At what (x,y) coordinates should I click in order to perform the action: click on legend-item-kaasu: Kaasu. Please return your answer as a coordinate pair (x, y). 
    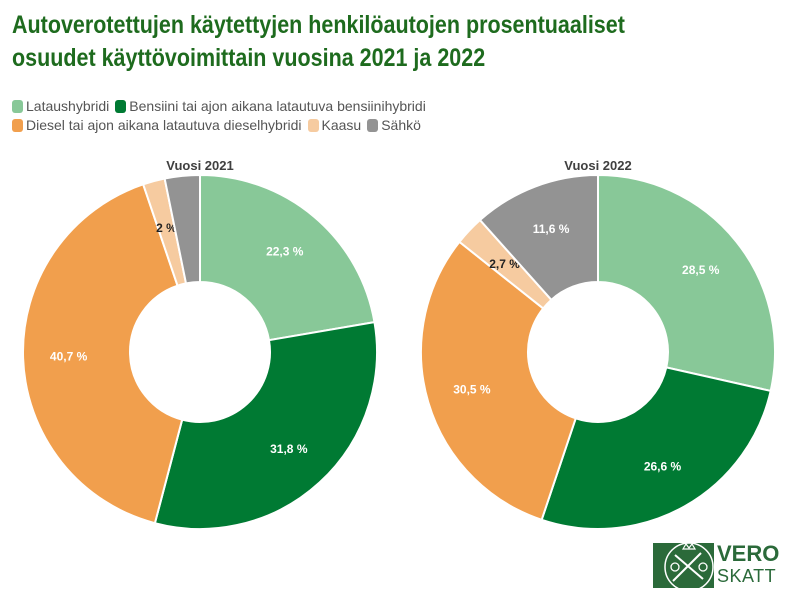
    Looking at the image, I should click on (334, 125).